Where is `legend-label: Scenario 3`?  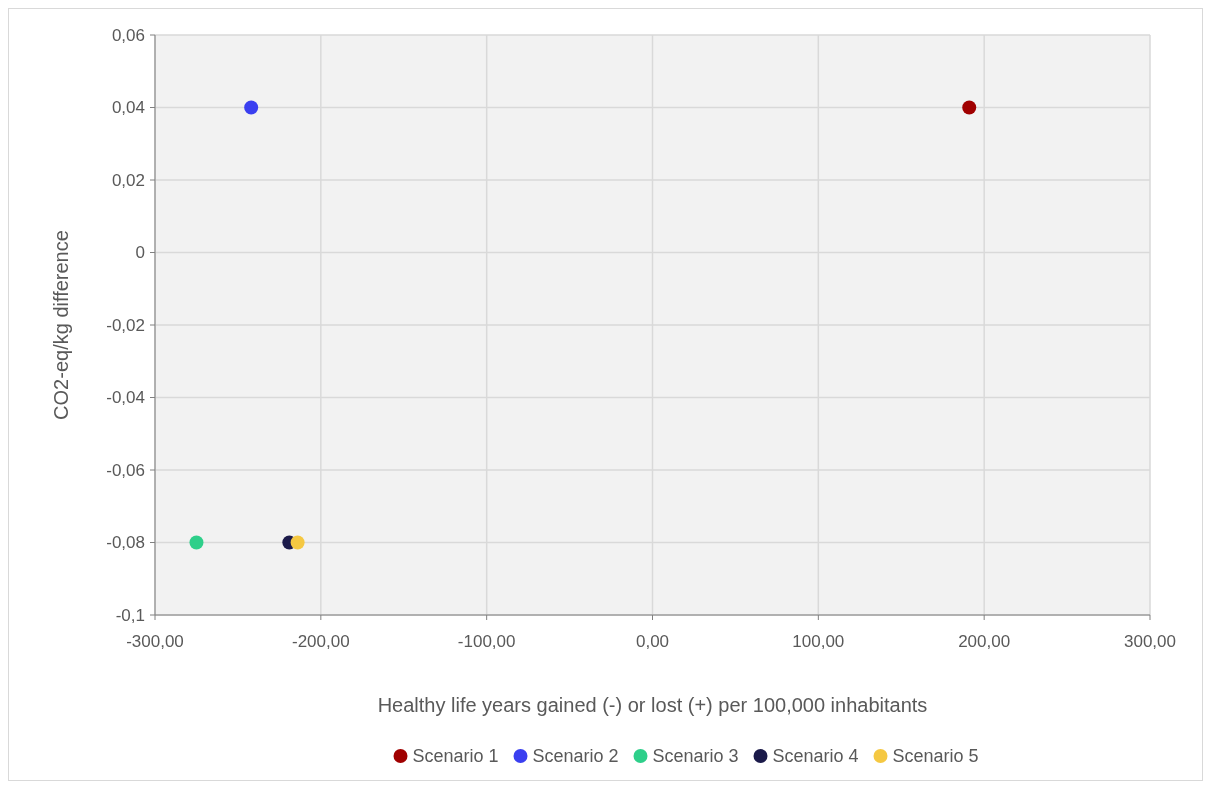 legend-label: Scenario 3 is located at coordinates (695, 756).